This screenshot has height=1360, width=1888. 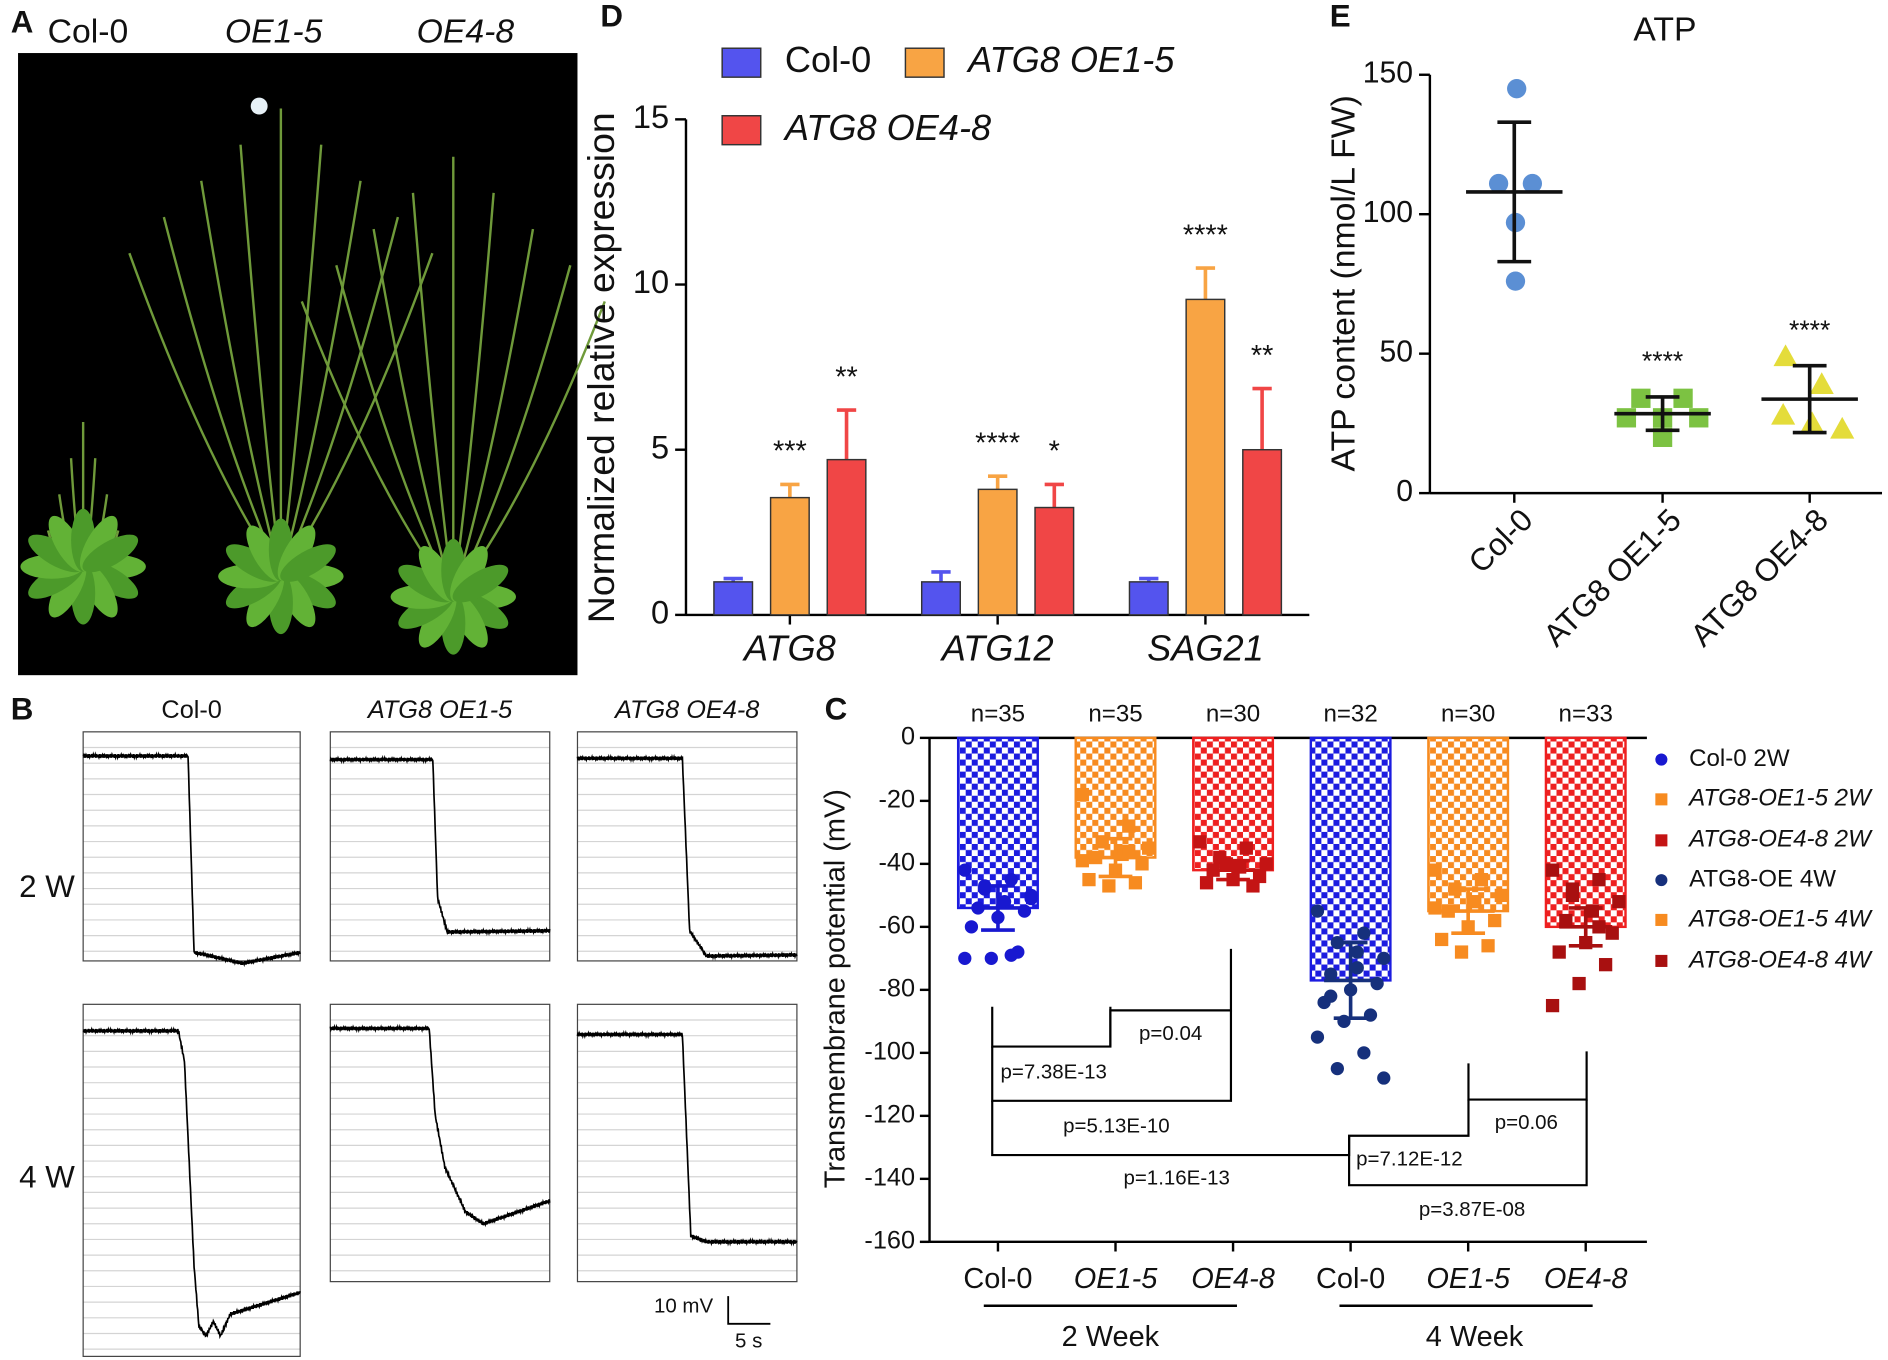 What do you see at coordinates (1388, 212) in the screenshot?
I see `y-tick-label: 100` at bounding box center [1388, 212].